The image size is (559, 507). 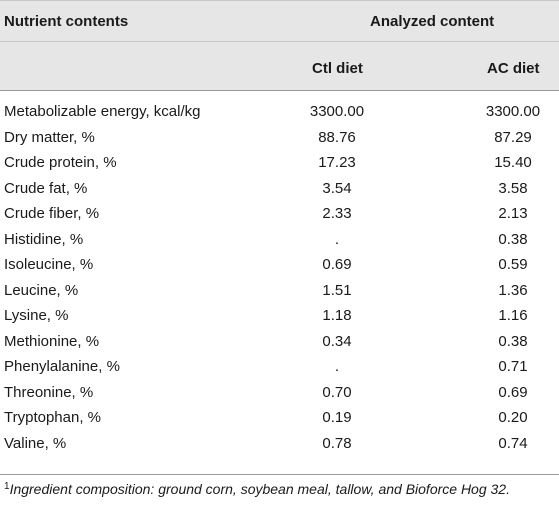 What do you see at coordinates (35, 443) in the screenshot?
I see `nutrient-name: Valine, %` at bounding box center [35, 443].